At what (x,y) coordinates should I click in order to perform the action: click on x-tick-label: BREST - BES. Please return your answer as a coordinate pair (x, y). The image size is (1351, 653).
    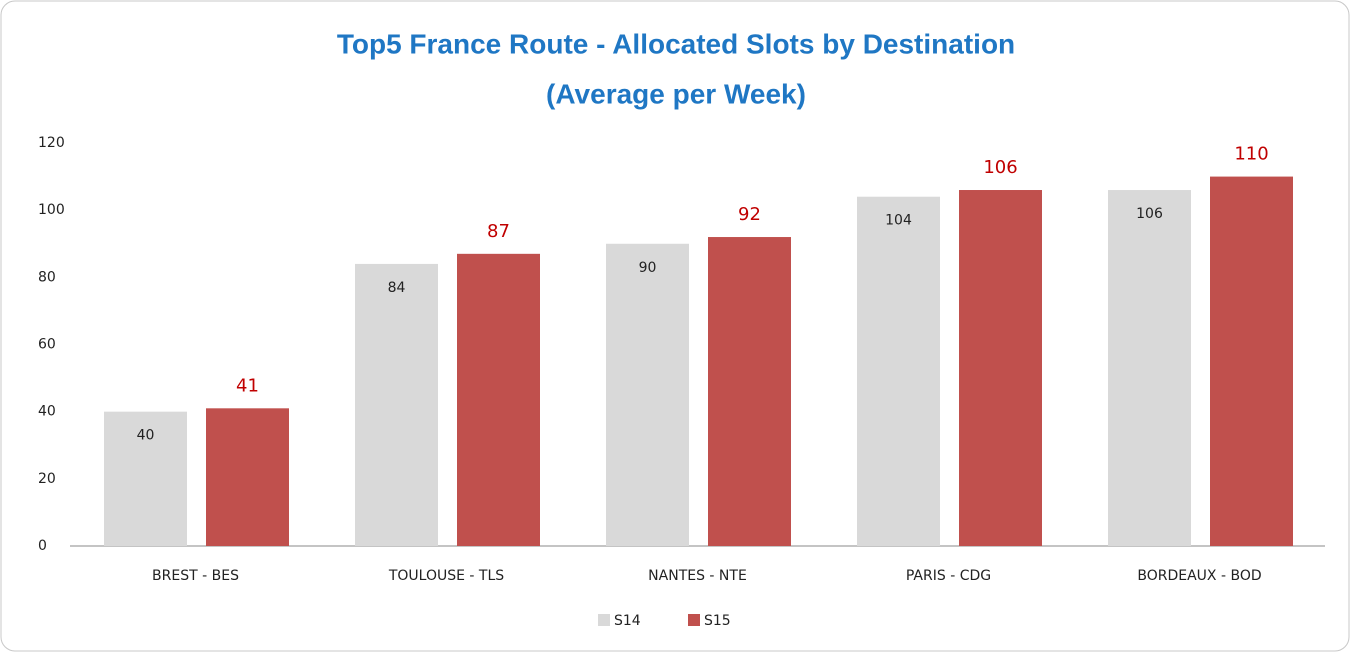
    Looking at the image, I should click on (195, 576).